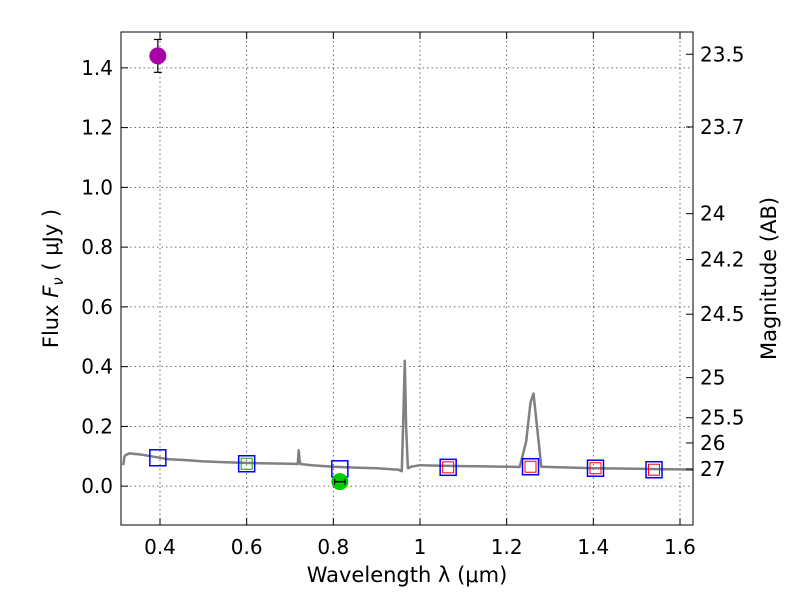 This screenshot has height=600, width=800. I want to click on y-axis-label-var: F, so click(51, 291).